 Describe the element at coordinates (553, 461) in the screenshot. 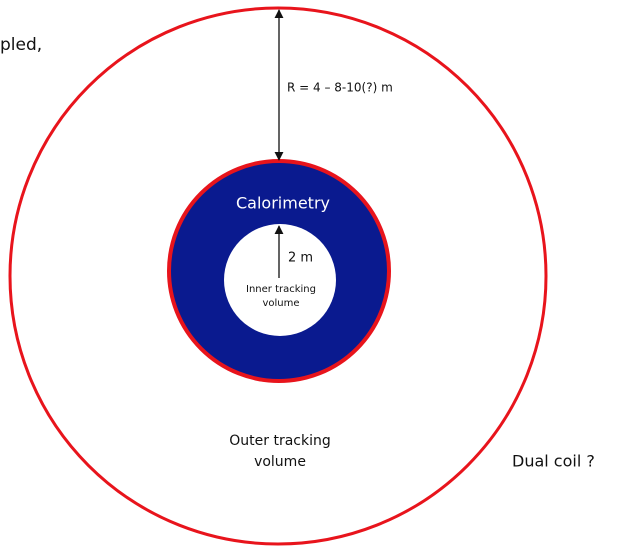

I see `coil-label: Dual coil ?` at that location.